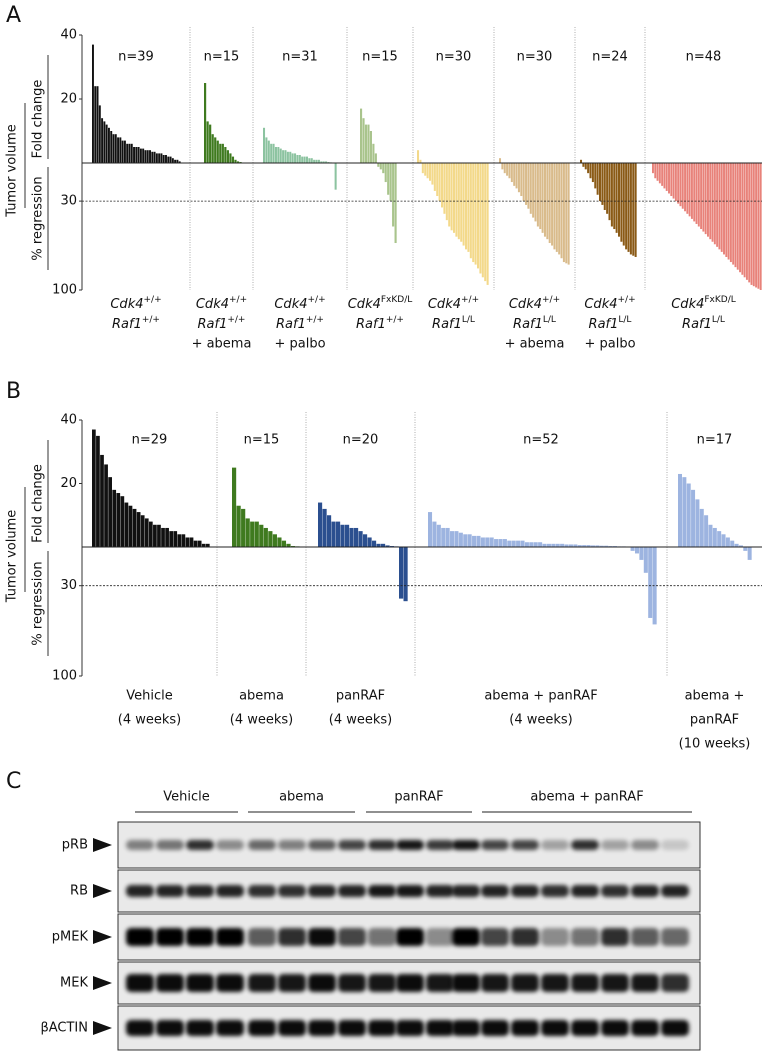 This screenshot has height=1057, width=762. I want to click on y-tick-label: 40, so click(68, 35).